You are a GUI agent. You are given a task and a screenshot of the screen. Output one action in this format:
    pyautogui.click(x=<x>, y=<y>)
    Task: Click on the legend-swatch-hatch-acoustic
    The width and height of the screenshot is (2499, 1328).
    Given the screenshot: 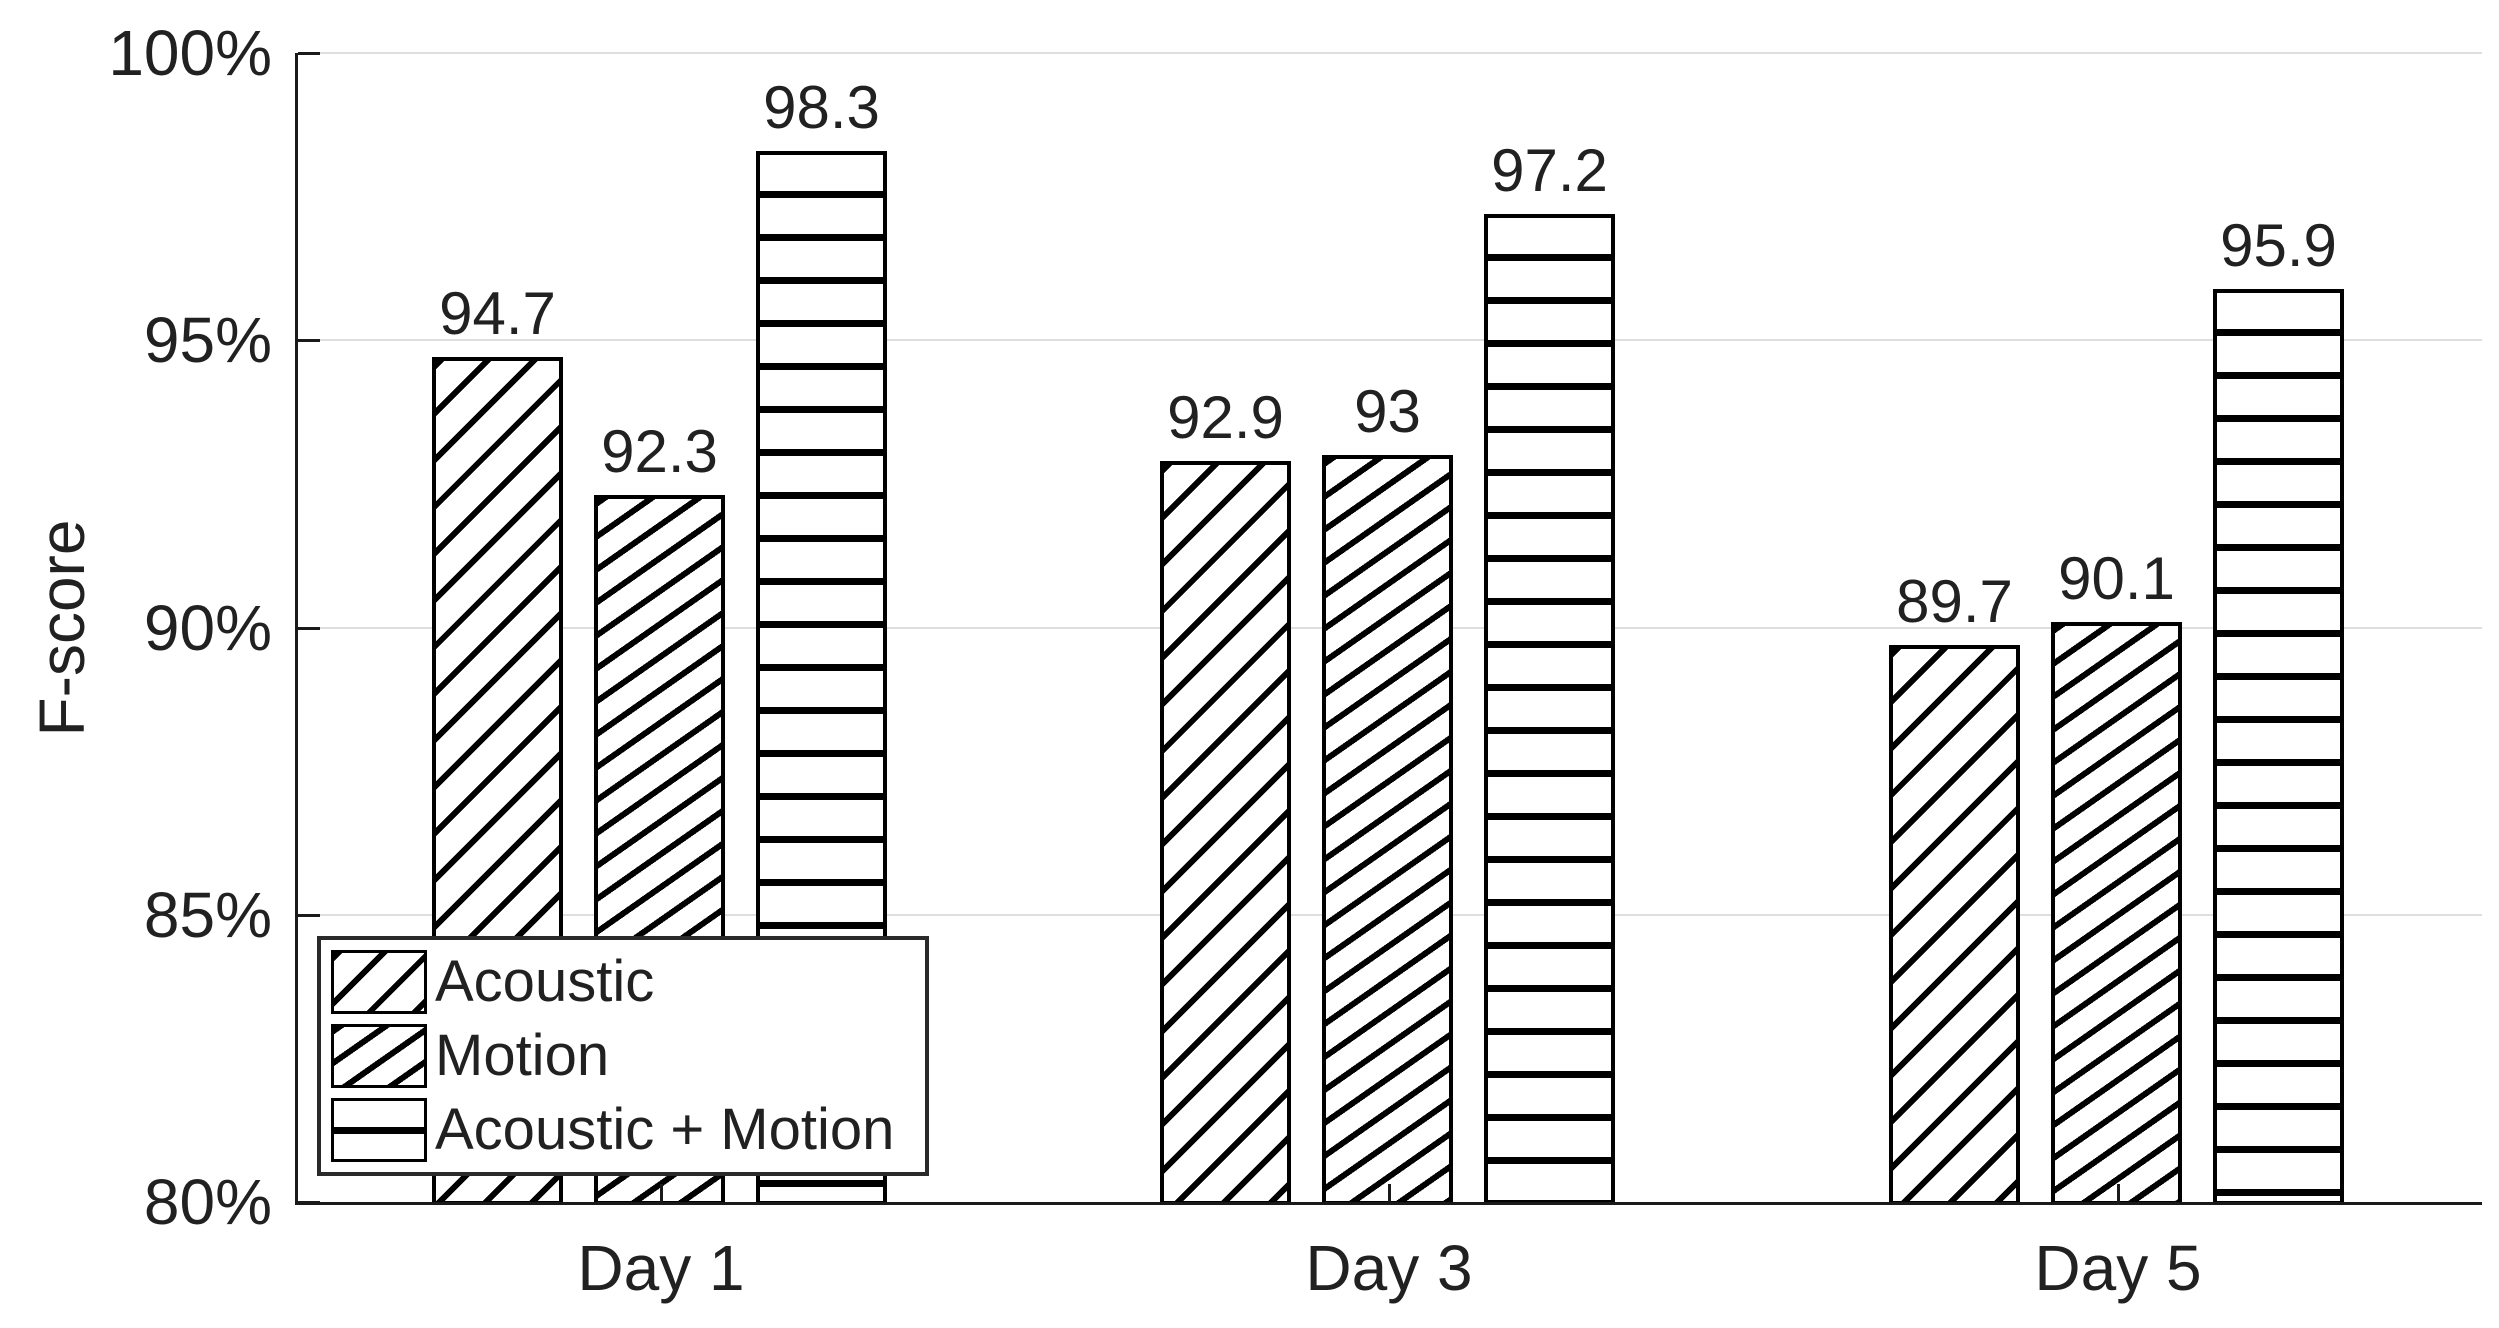 What is the action you would take?
    pyautogui.click(x=379, y=982)
    